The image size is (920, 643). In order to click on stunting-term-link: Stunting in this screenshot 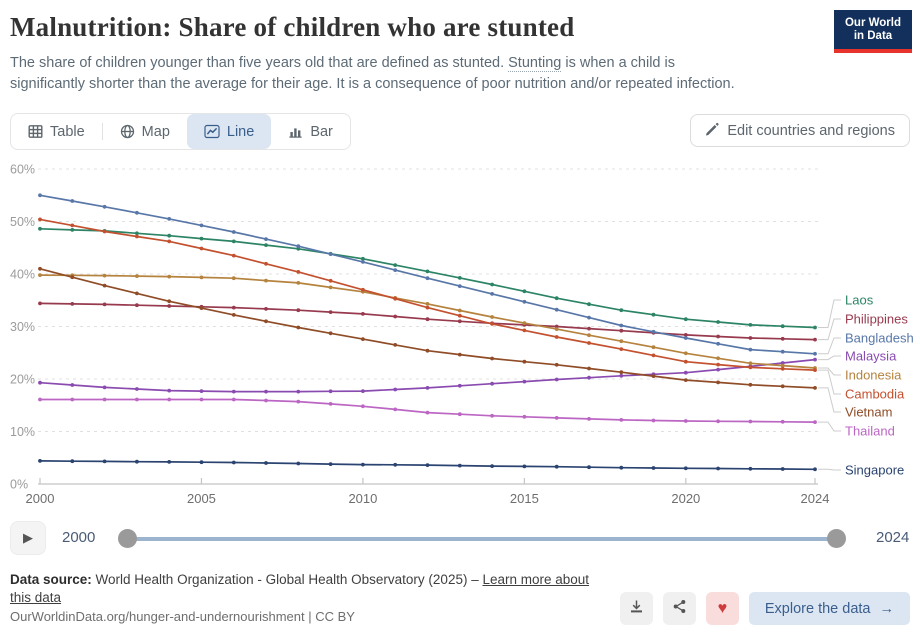, I will do `click(535, 63)`.